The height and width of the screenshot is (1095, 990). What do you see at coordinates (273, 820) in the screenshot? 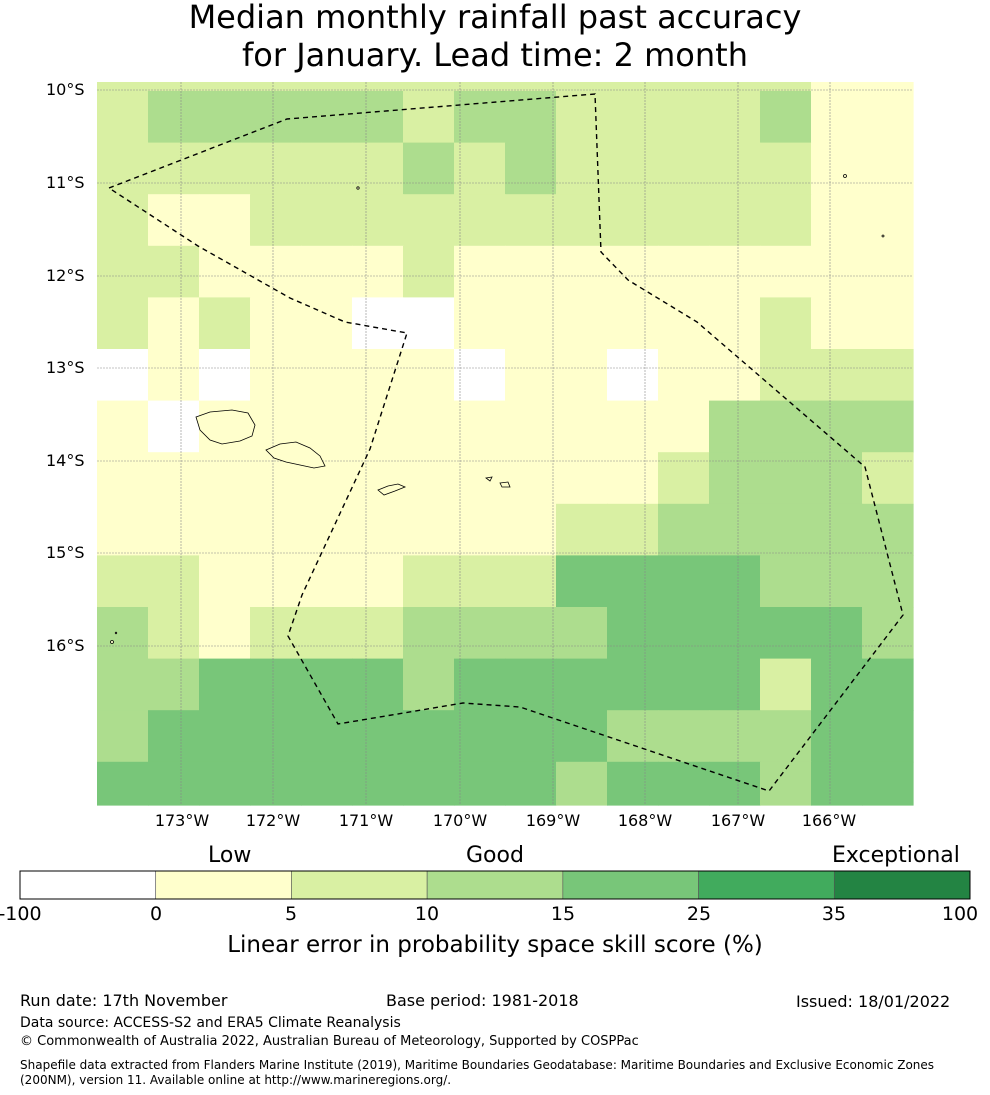
I see `lon-label-172w: 172°W` at bounding box center [273, 820].